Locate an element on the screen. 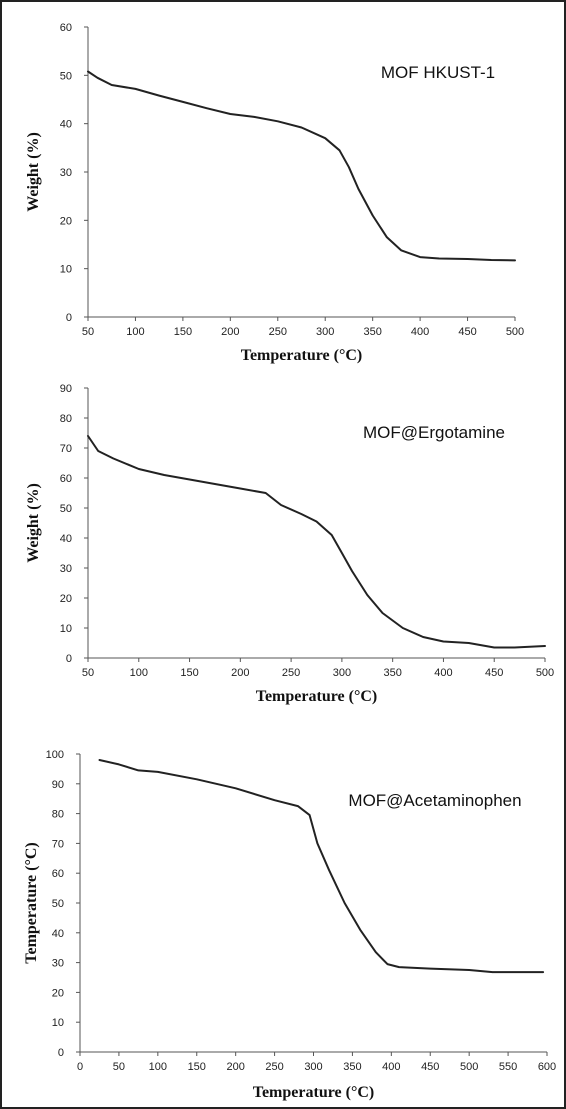  chart2-x-tick-label: 450 is located at coordinates (494, 673).